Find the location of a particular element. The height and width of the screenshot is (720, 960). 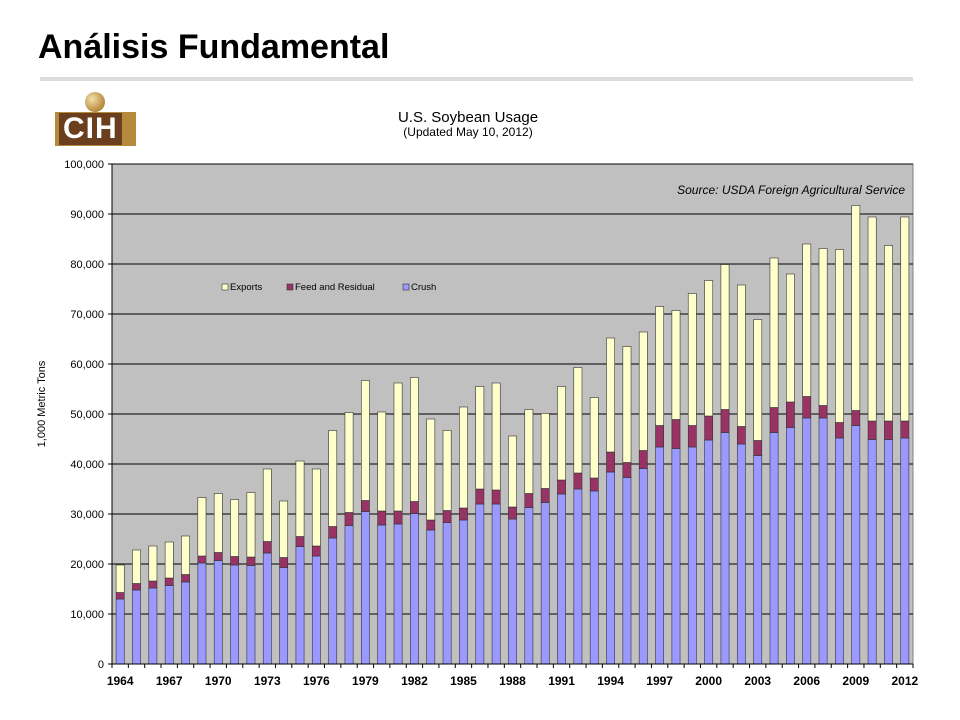

x-tick-label: 1964 is located at coordinates (120, 681).